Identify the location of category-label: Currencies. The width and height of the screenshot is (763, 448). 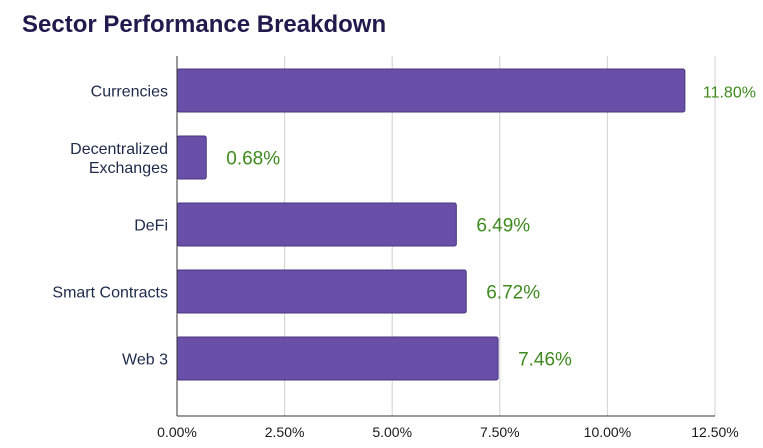
(129, 92).